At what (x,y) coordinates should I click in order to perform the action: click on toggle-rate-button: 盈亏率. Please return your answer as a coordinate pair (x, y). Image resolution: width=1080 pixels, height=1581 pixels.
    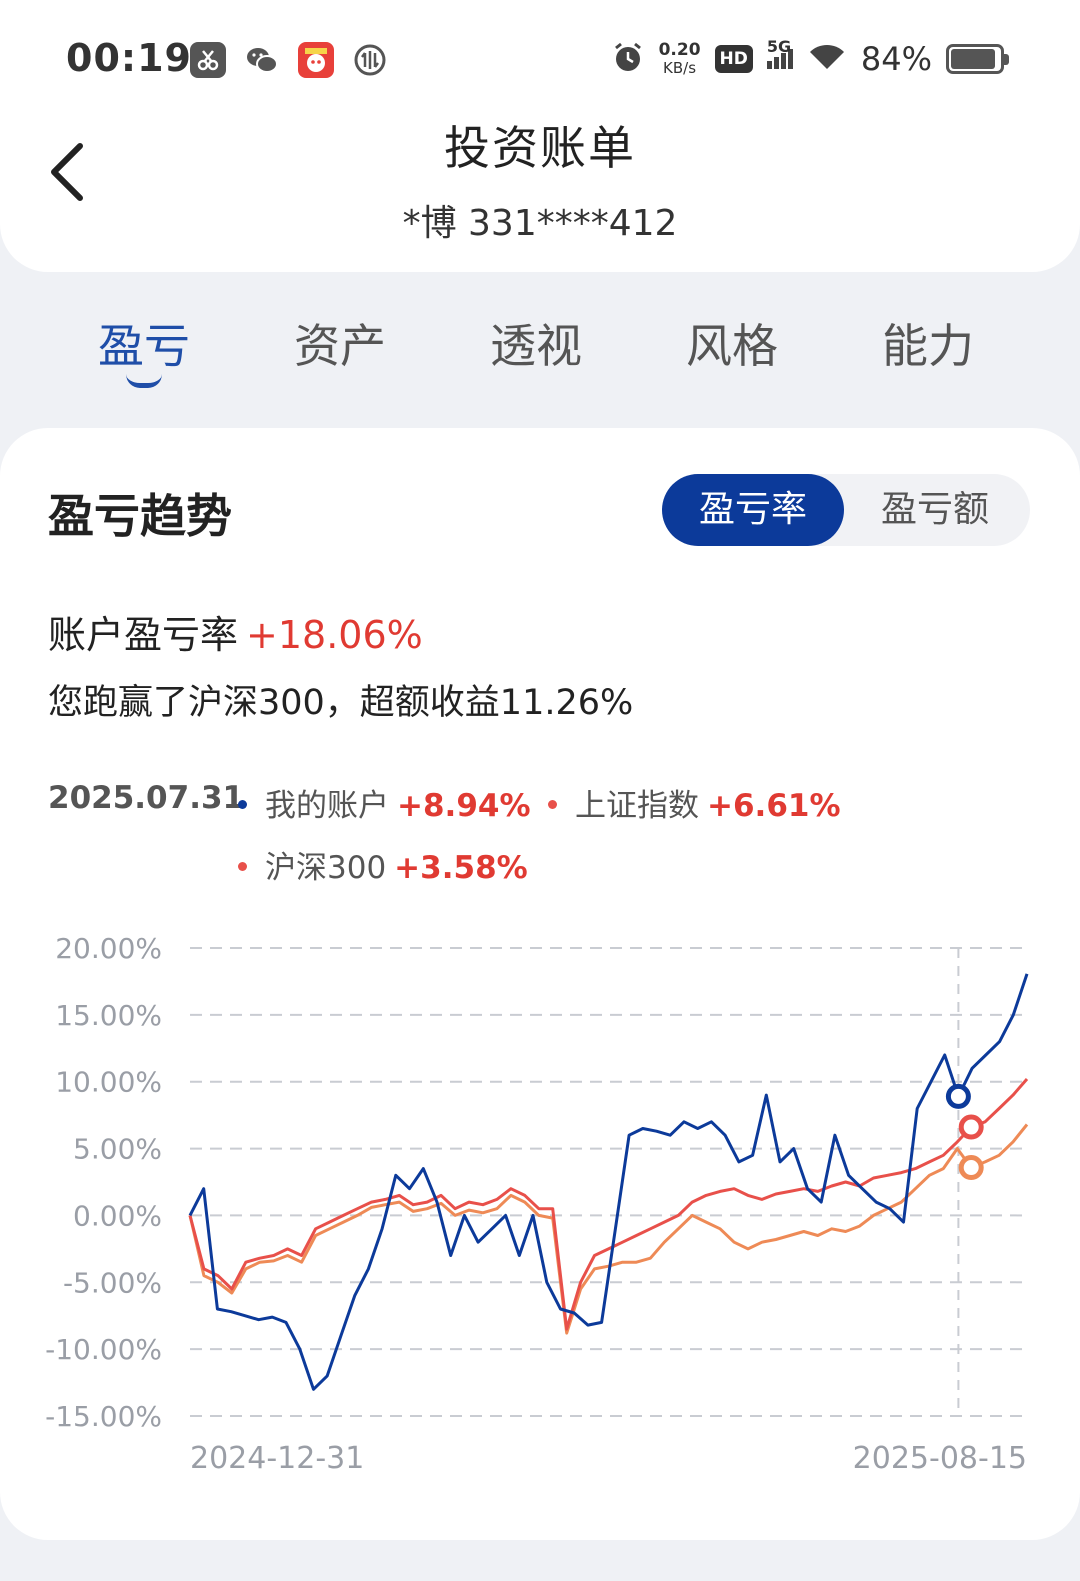
    Looking at the image, I should click on (753, 510).